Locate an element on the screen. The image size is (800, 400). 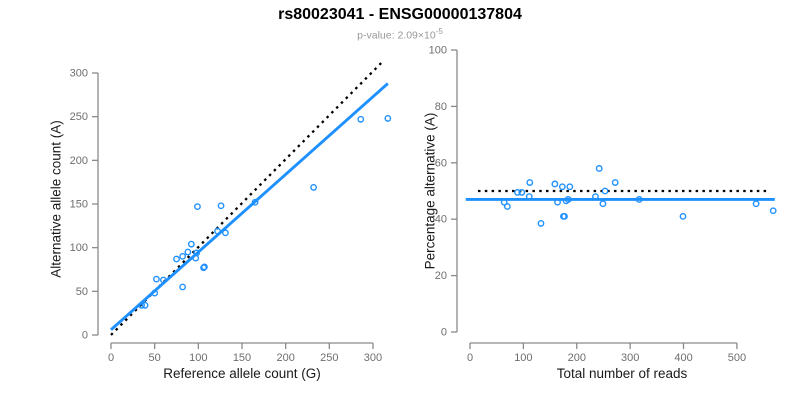
y-tick-label: 20 is located at coordinates (441, 276).